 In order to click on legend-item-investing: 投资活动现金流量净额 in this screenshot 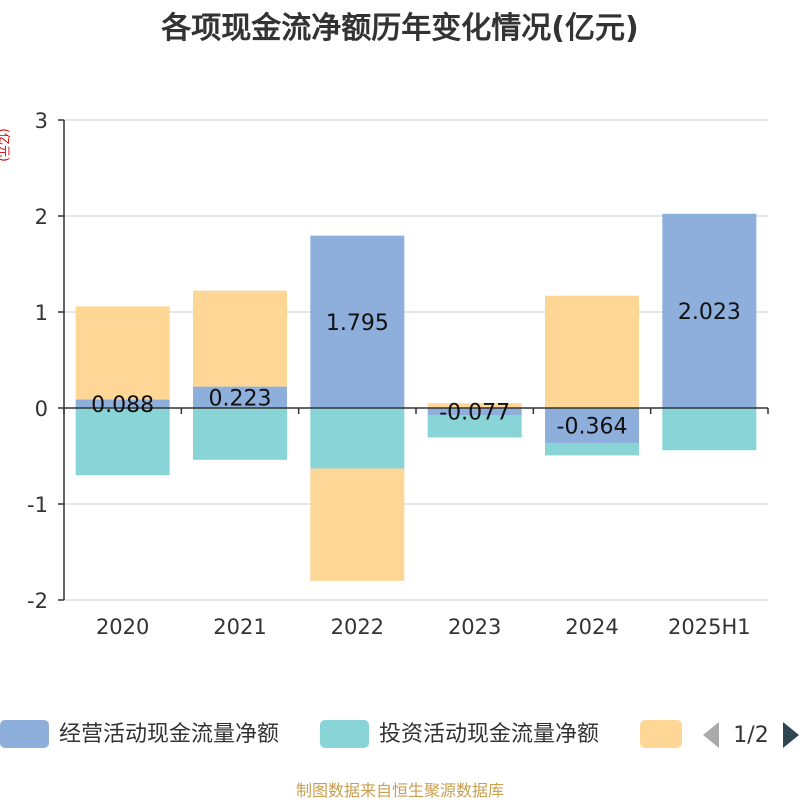, I will do `click(459, 734)`.